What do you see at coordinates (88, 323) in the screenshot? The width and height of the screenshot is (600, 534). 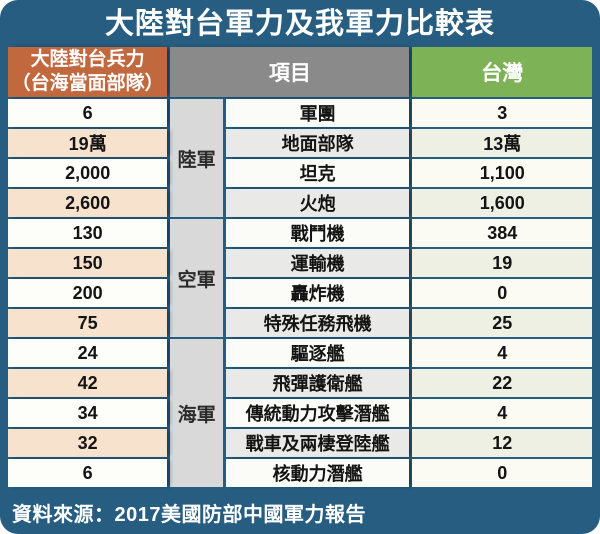 I see `china-value-cell: 75` at bounding box center [88, 323].